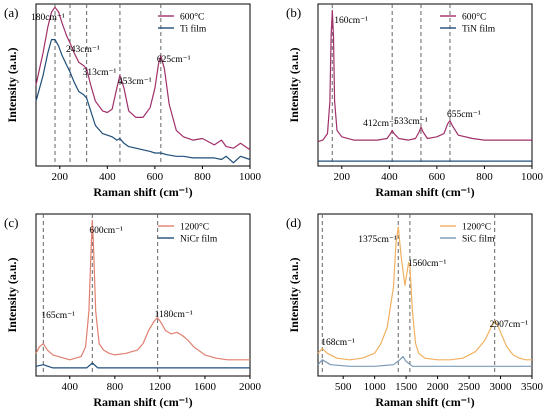 The width and height of the screenshot is (550, 418). I want to click on peak-label: 313cm⁻¹, so click(100, 73).